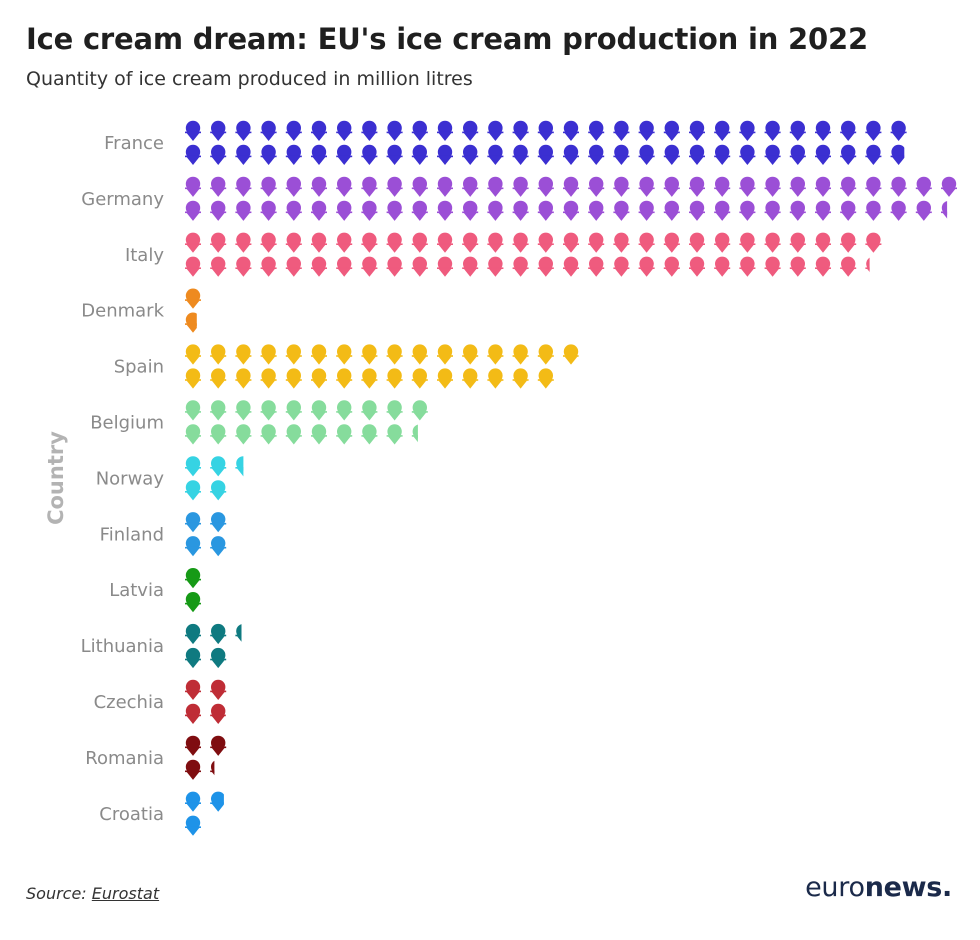 Image resolution: width=980 pixels, height=940 pixels. I want to click on category-label-germany: Germany, so click(122, 199).